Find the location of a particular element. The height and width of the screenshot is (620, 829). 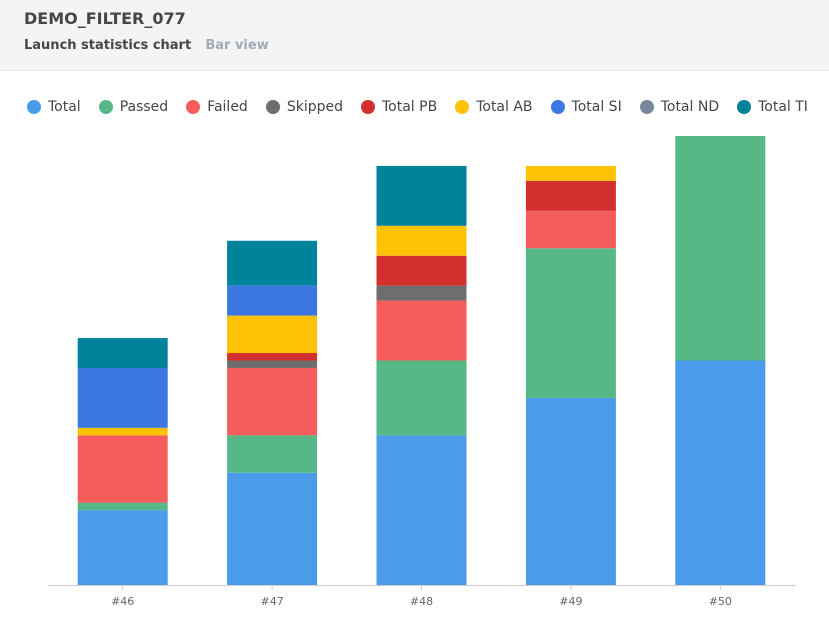

x-tick-label: #48 is located at coordinates (421, 601).